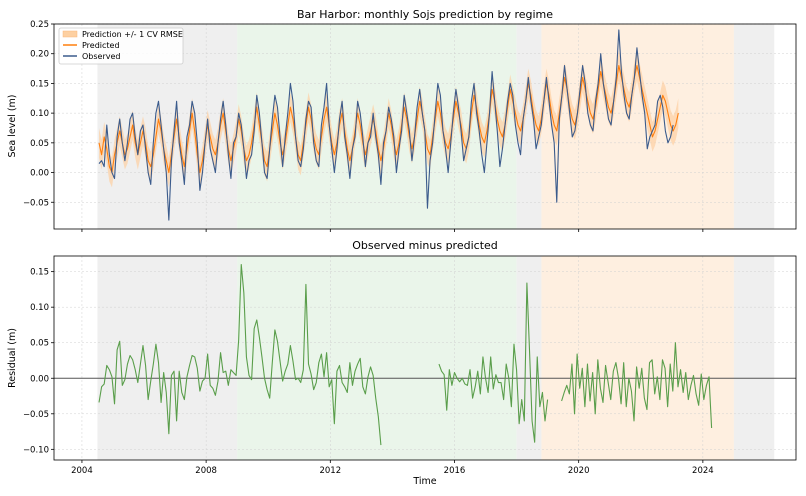 This screenshot has height=496, width=806. What do you see at coordinates (703, 471) in the screenshot?
I see `x-tick-label: 2024` at bounding box center [703, 471].